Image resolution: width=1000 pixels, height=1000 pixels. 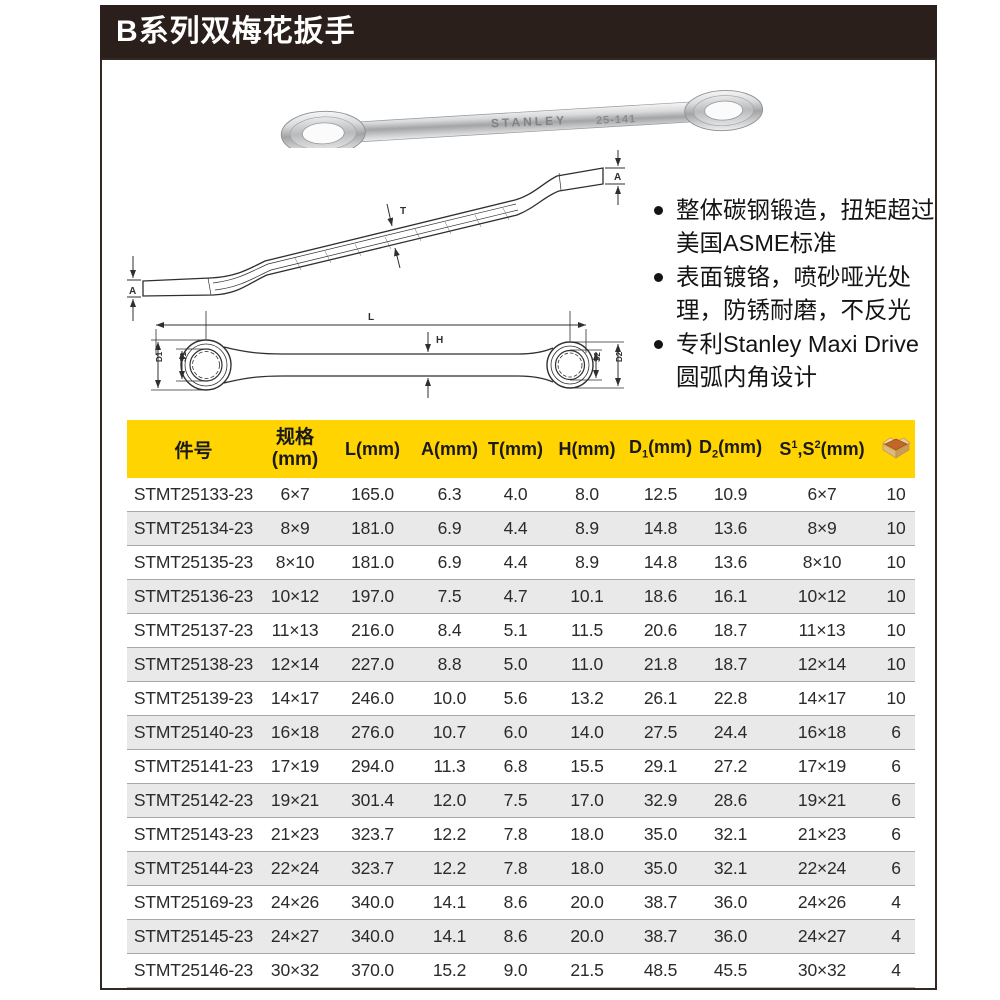 I want to click on cell-a: 12.0, so click(x=449, y=800).